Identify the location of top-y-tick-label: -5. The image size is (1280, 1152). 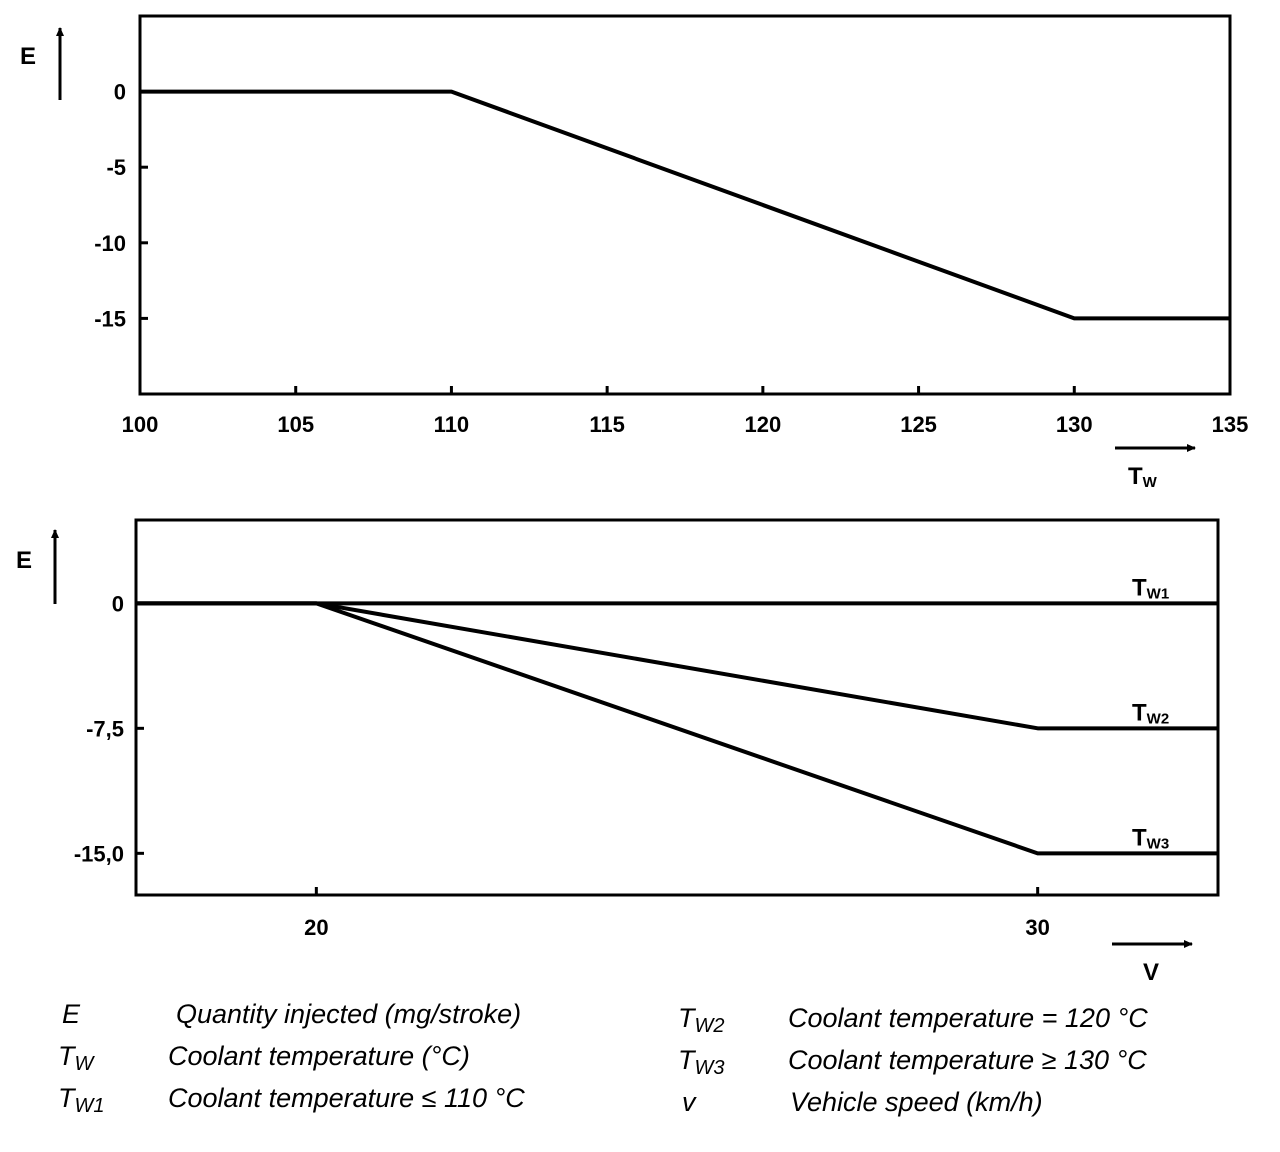
(116, 167).